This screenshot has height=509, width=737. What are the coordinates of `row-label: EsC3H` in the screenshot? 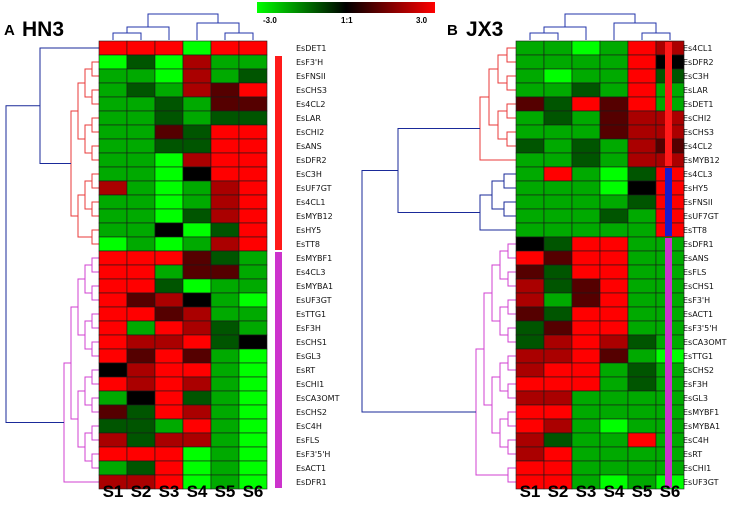 It's located at (696, 76).